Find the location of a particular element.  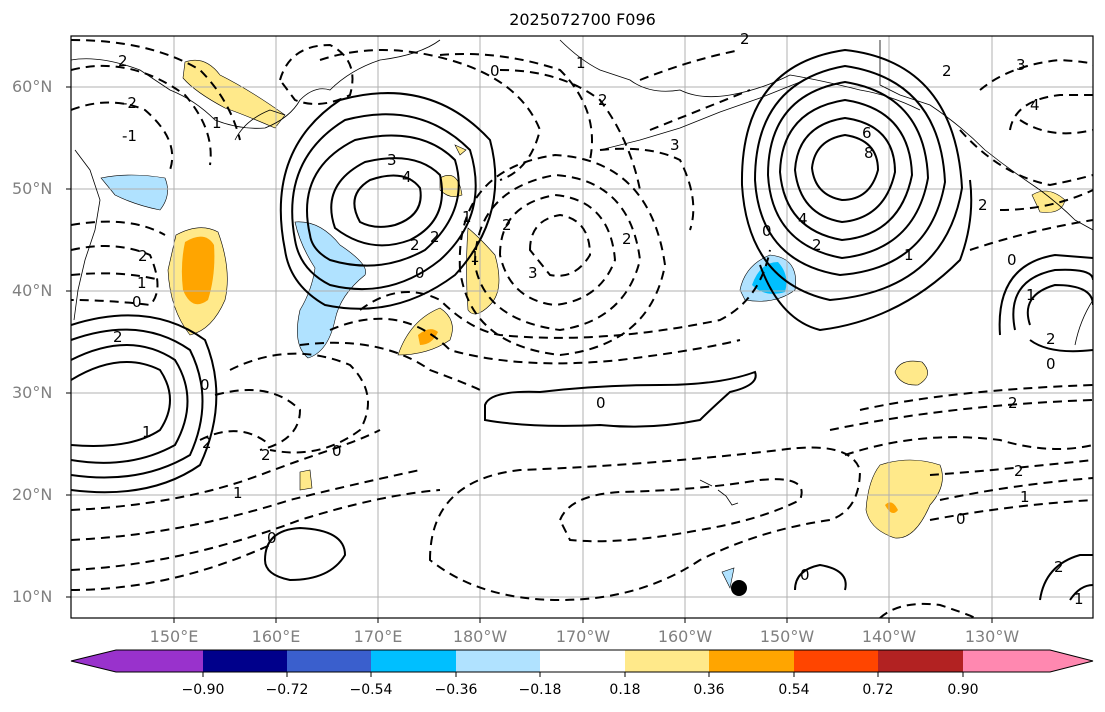

map-title: 2025072700 F096 is located at coordinates (582, 19).